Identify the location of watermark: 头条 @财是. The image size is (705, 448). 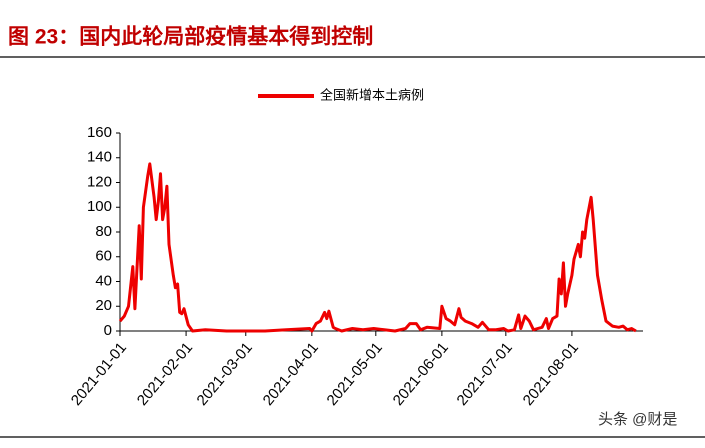
(637, 419).